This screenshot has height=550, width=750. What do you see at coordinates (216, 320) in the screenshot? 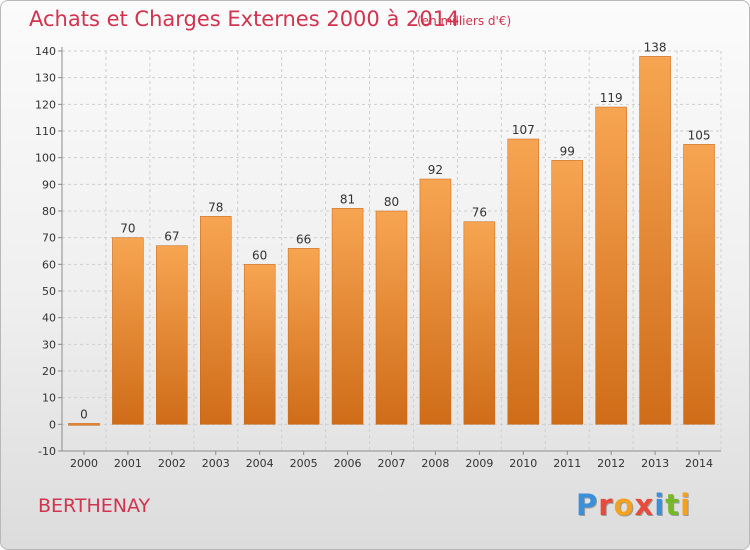
I see `bar-2003` at bounding box center [216, 320].